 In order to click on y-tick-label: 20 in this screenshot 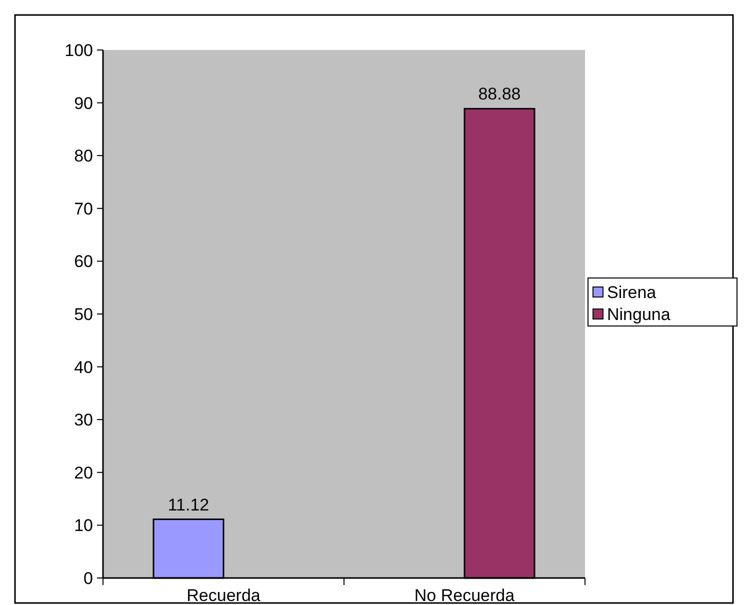, I will do `click(83, 472)`.